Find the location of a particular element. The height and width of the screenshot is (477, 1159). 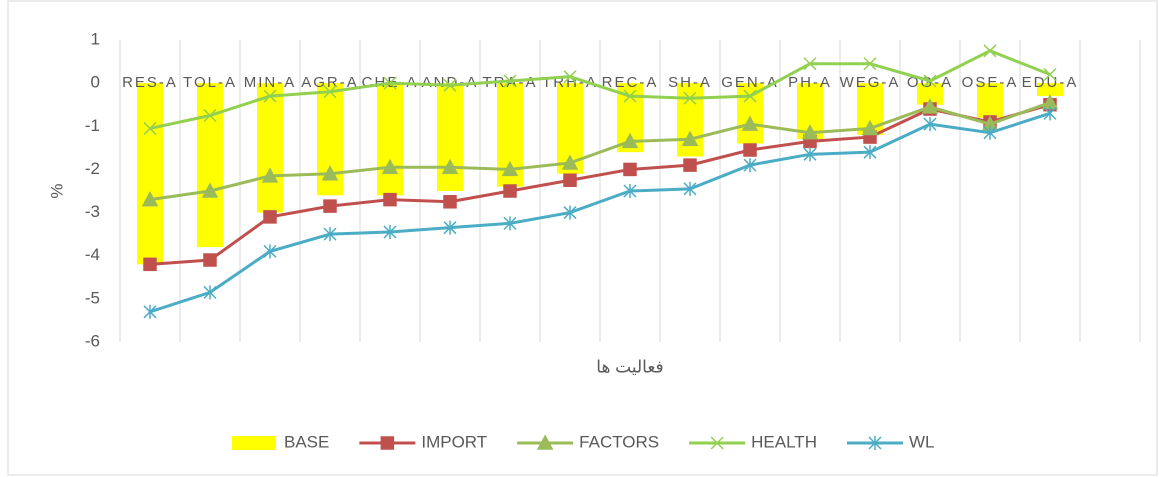

x-tick-label: OSE-A is located at coordinates (990, 82).